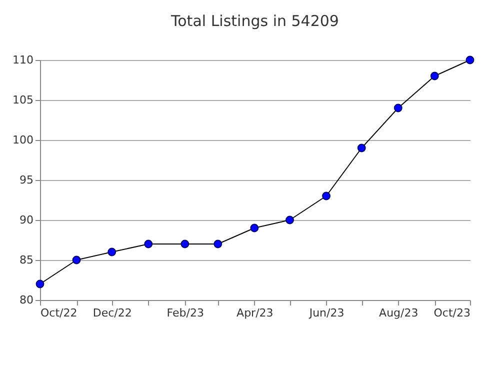 Image resolution: width=490 pixels, height=380 pixels. I want to click on y-tick-label: 110, so click(23, 60).